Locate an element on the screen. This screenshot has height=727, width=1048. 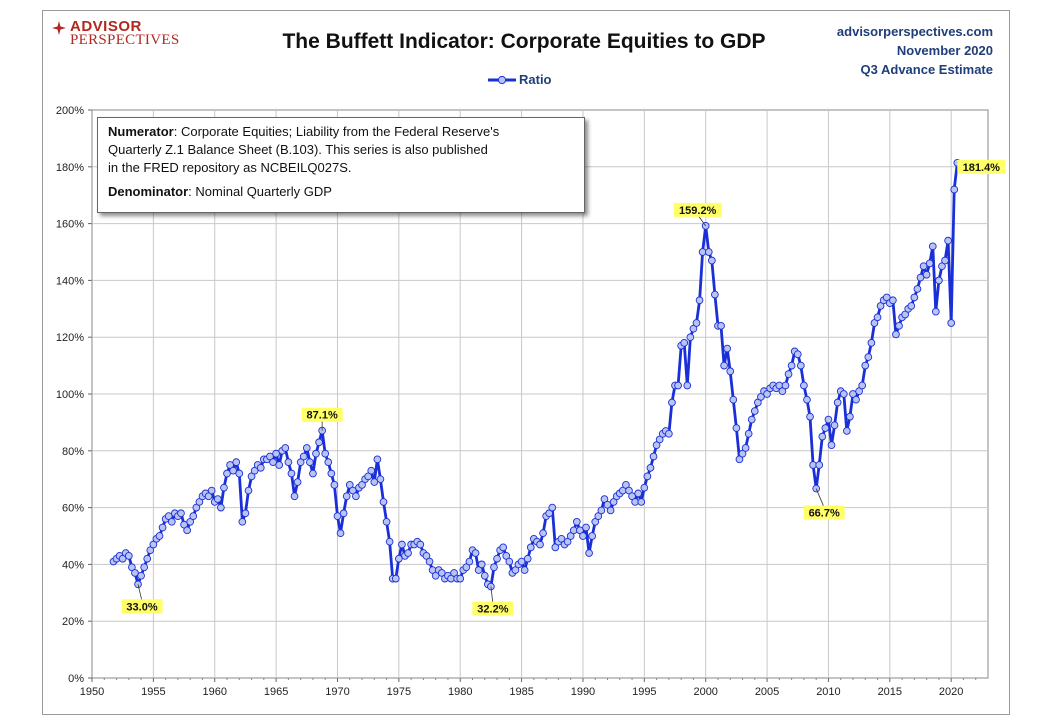
x-tick-label: 1975 is located at coordinates (399, 692).